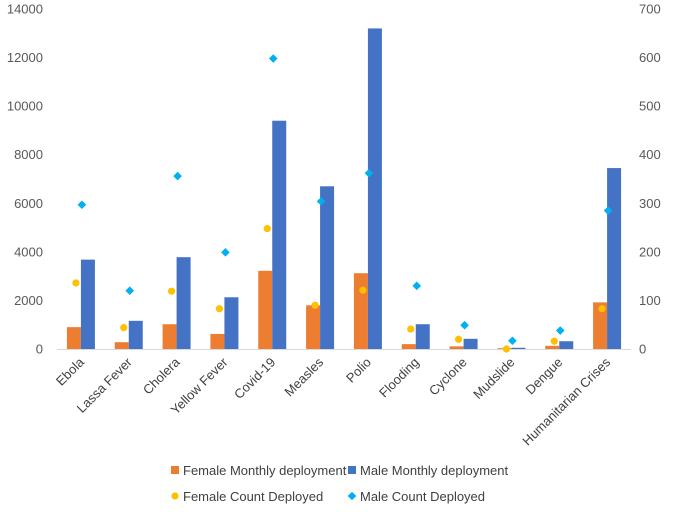 This screenshot has height=518, width=695. I want to click on y-right-tick-label: 700, so click(650, 9).